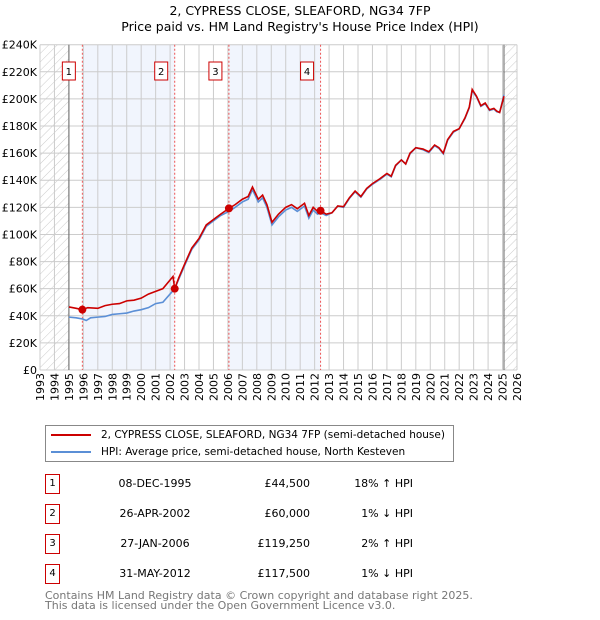 The image size is (600, 620). Describe the element at coordinates (315, 387) in the screenshot. I see `x-tick-label: 2012` at that location.